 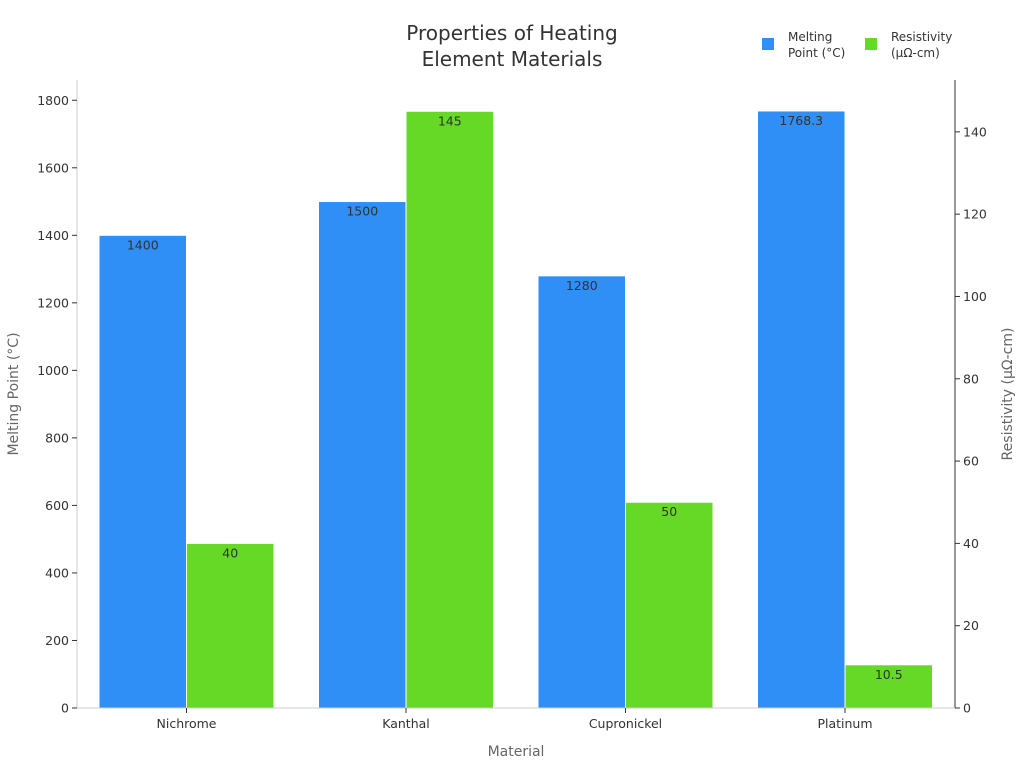 I want to click on right-tick-label: 100, so click(x=975, y=296).